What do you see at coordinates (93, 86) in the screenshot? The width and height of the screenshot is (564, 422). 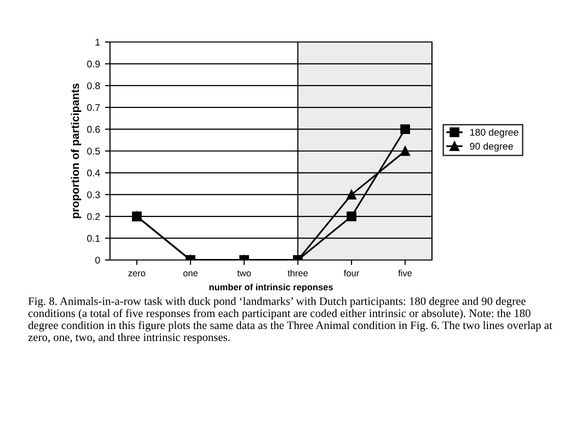 I see `y-tick-label: 0.8` at bounding box center [93, 86].